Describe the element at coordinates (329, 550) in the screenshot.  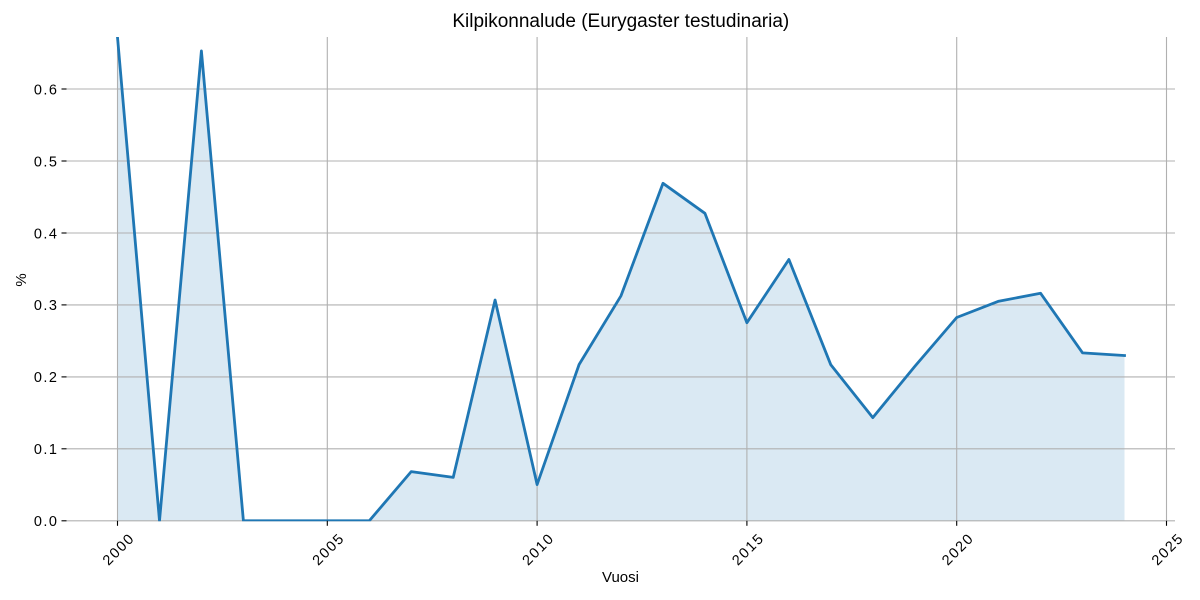
I see `svg-text: 2005` at that location.